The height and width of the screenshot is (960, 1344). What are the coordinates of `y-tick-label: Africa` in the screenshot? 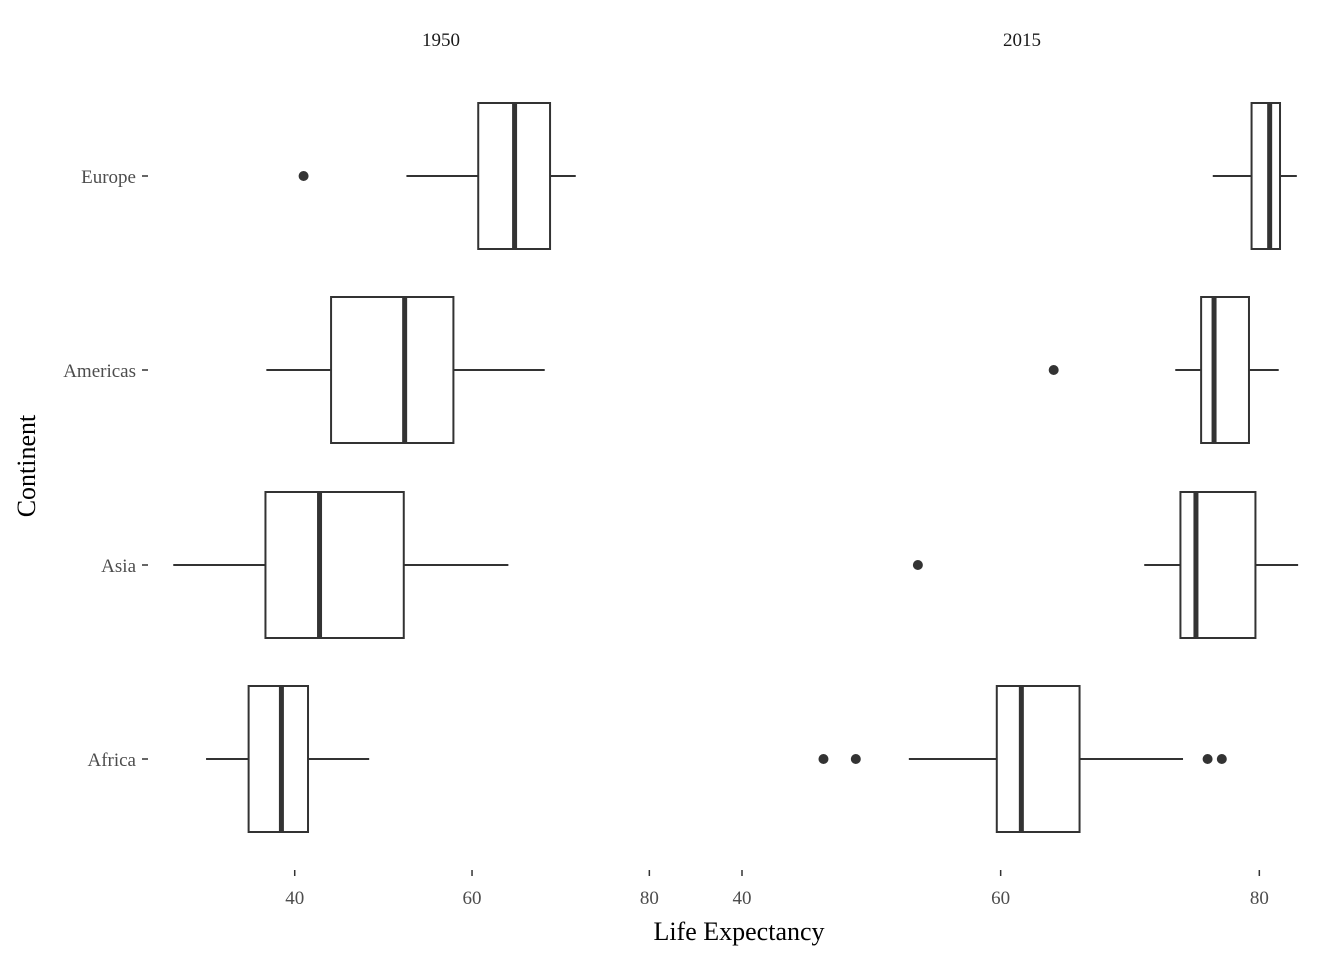 It's located at (111, 760).